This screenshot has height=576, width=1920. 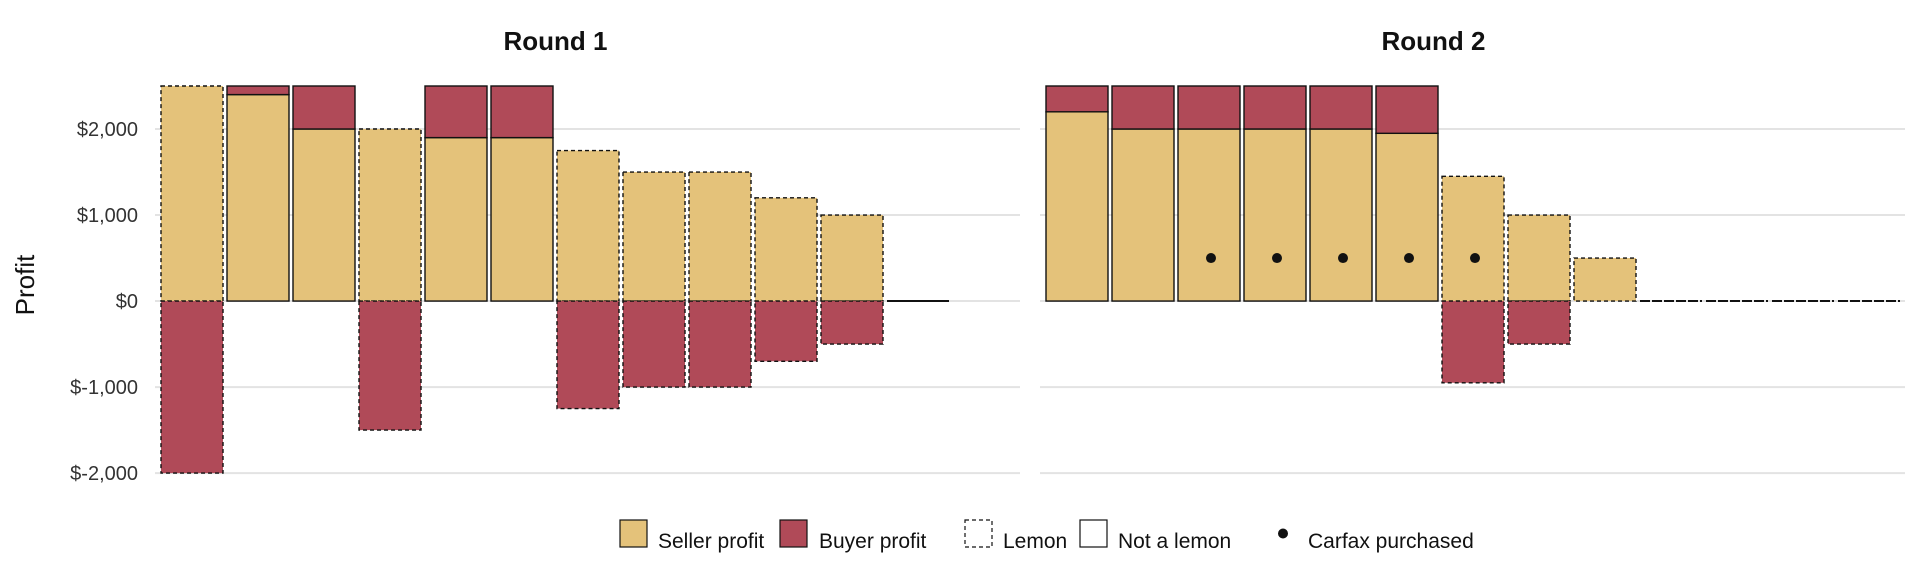 What do you see at coordinates (711, 541) in the screenshot?
I see `legend-label-seller: Seller profit` at bounding box center [711, 541].